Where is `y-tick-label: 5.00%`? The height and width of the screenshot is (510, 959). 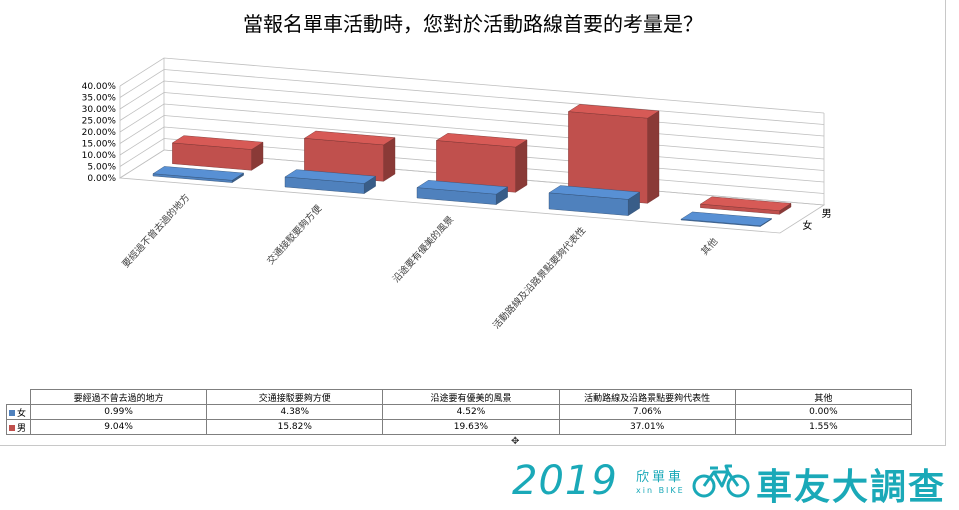
y-tick-label: 5.00% is located at coordinates (101, 168).